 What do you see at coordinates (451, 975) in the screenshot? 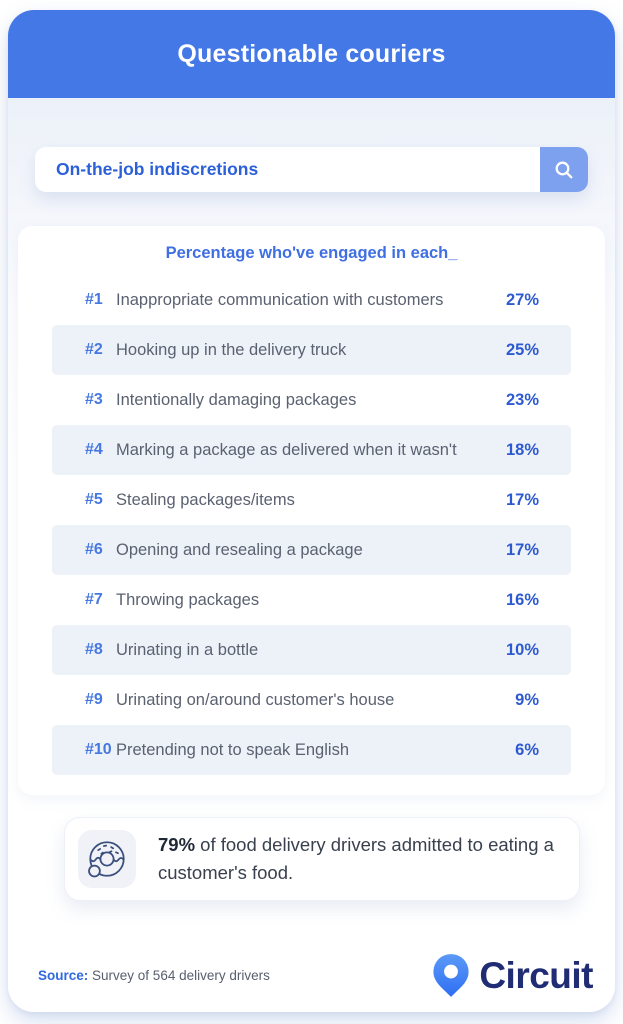
I see `map-pin-icon` at bounding box center [451, 975].